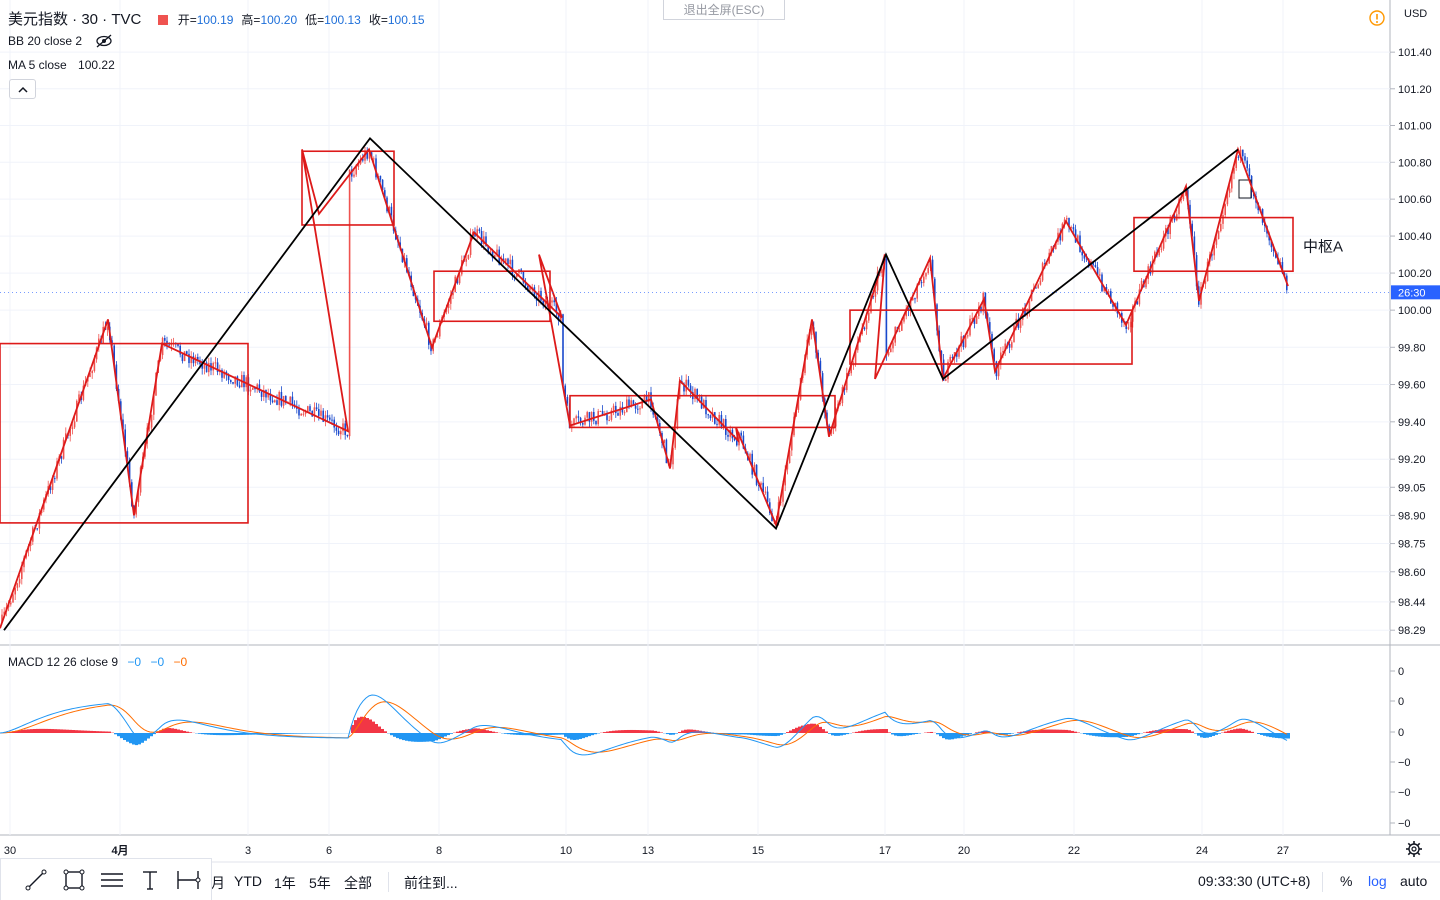  I want to click on rectangle-tool-icon, so click(74, 880).